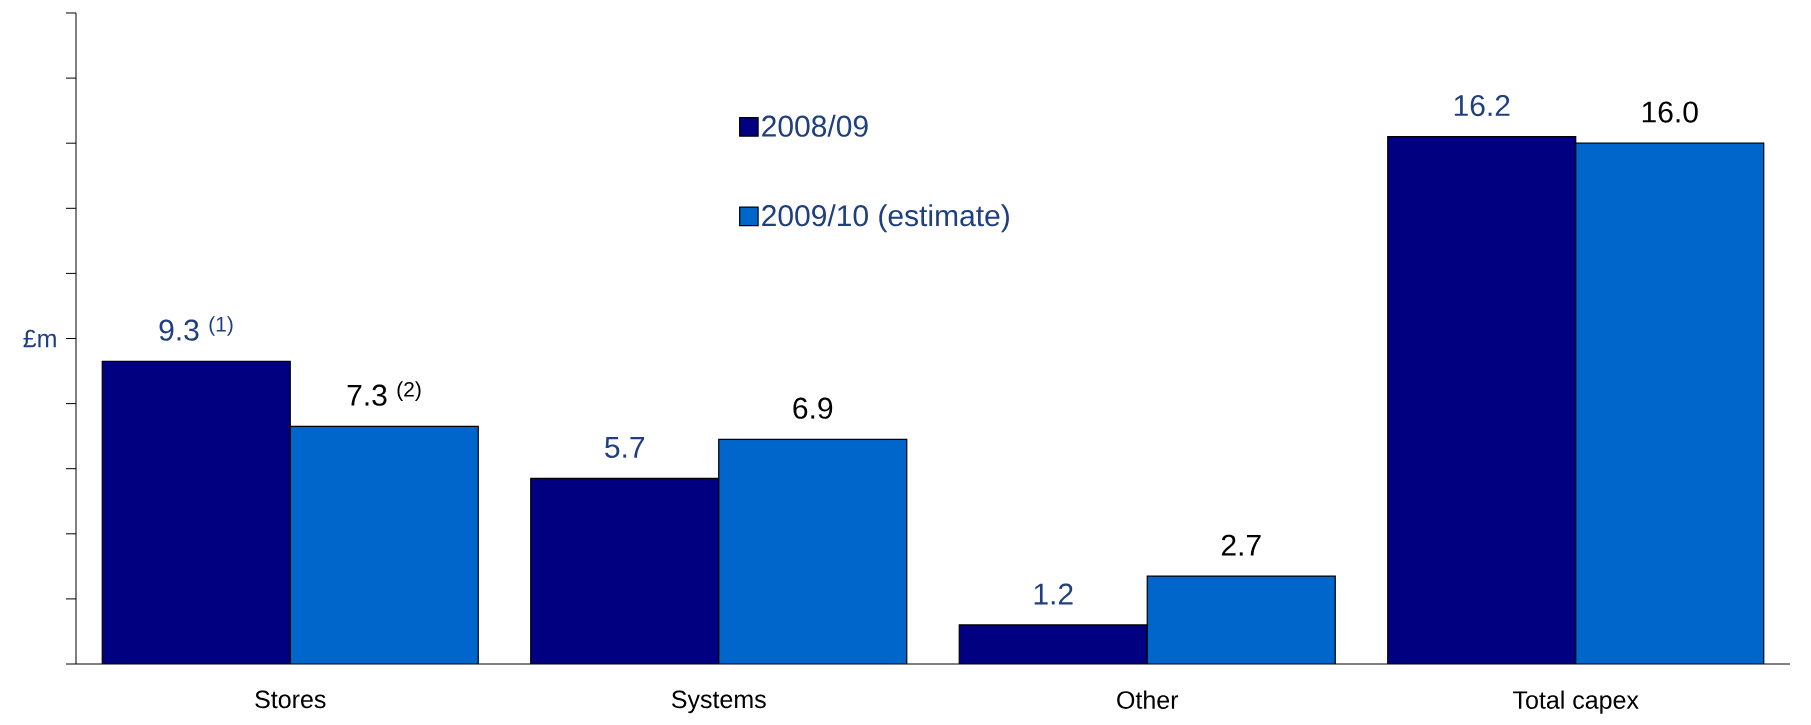 The image size is (1811, 725). What do you see at coordinates (384, 393) in the screenshot?
I see `data-label: 7.3 $^{(2)}$` at bounding box center [384, 393].